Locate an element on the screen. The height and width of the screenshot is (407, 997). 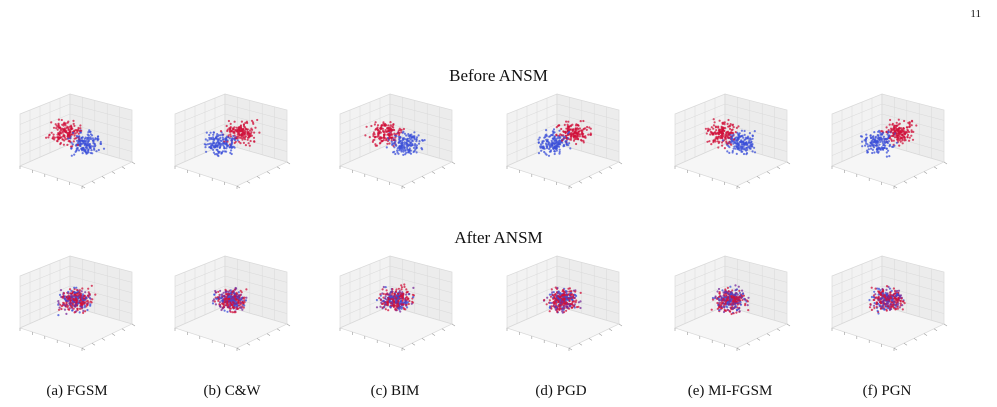
scatter-points is located at coordinates (562, 300).